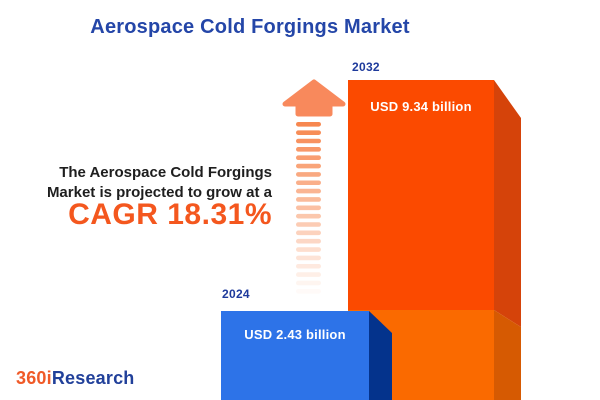 This screenshot has height=400, width=600. I want to click on logo: 360iResearch, so click(75, 378).